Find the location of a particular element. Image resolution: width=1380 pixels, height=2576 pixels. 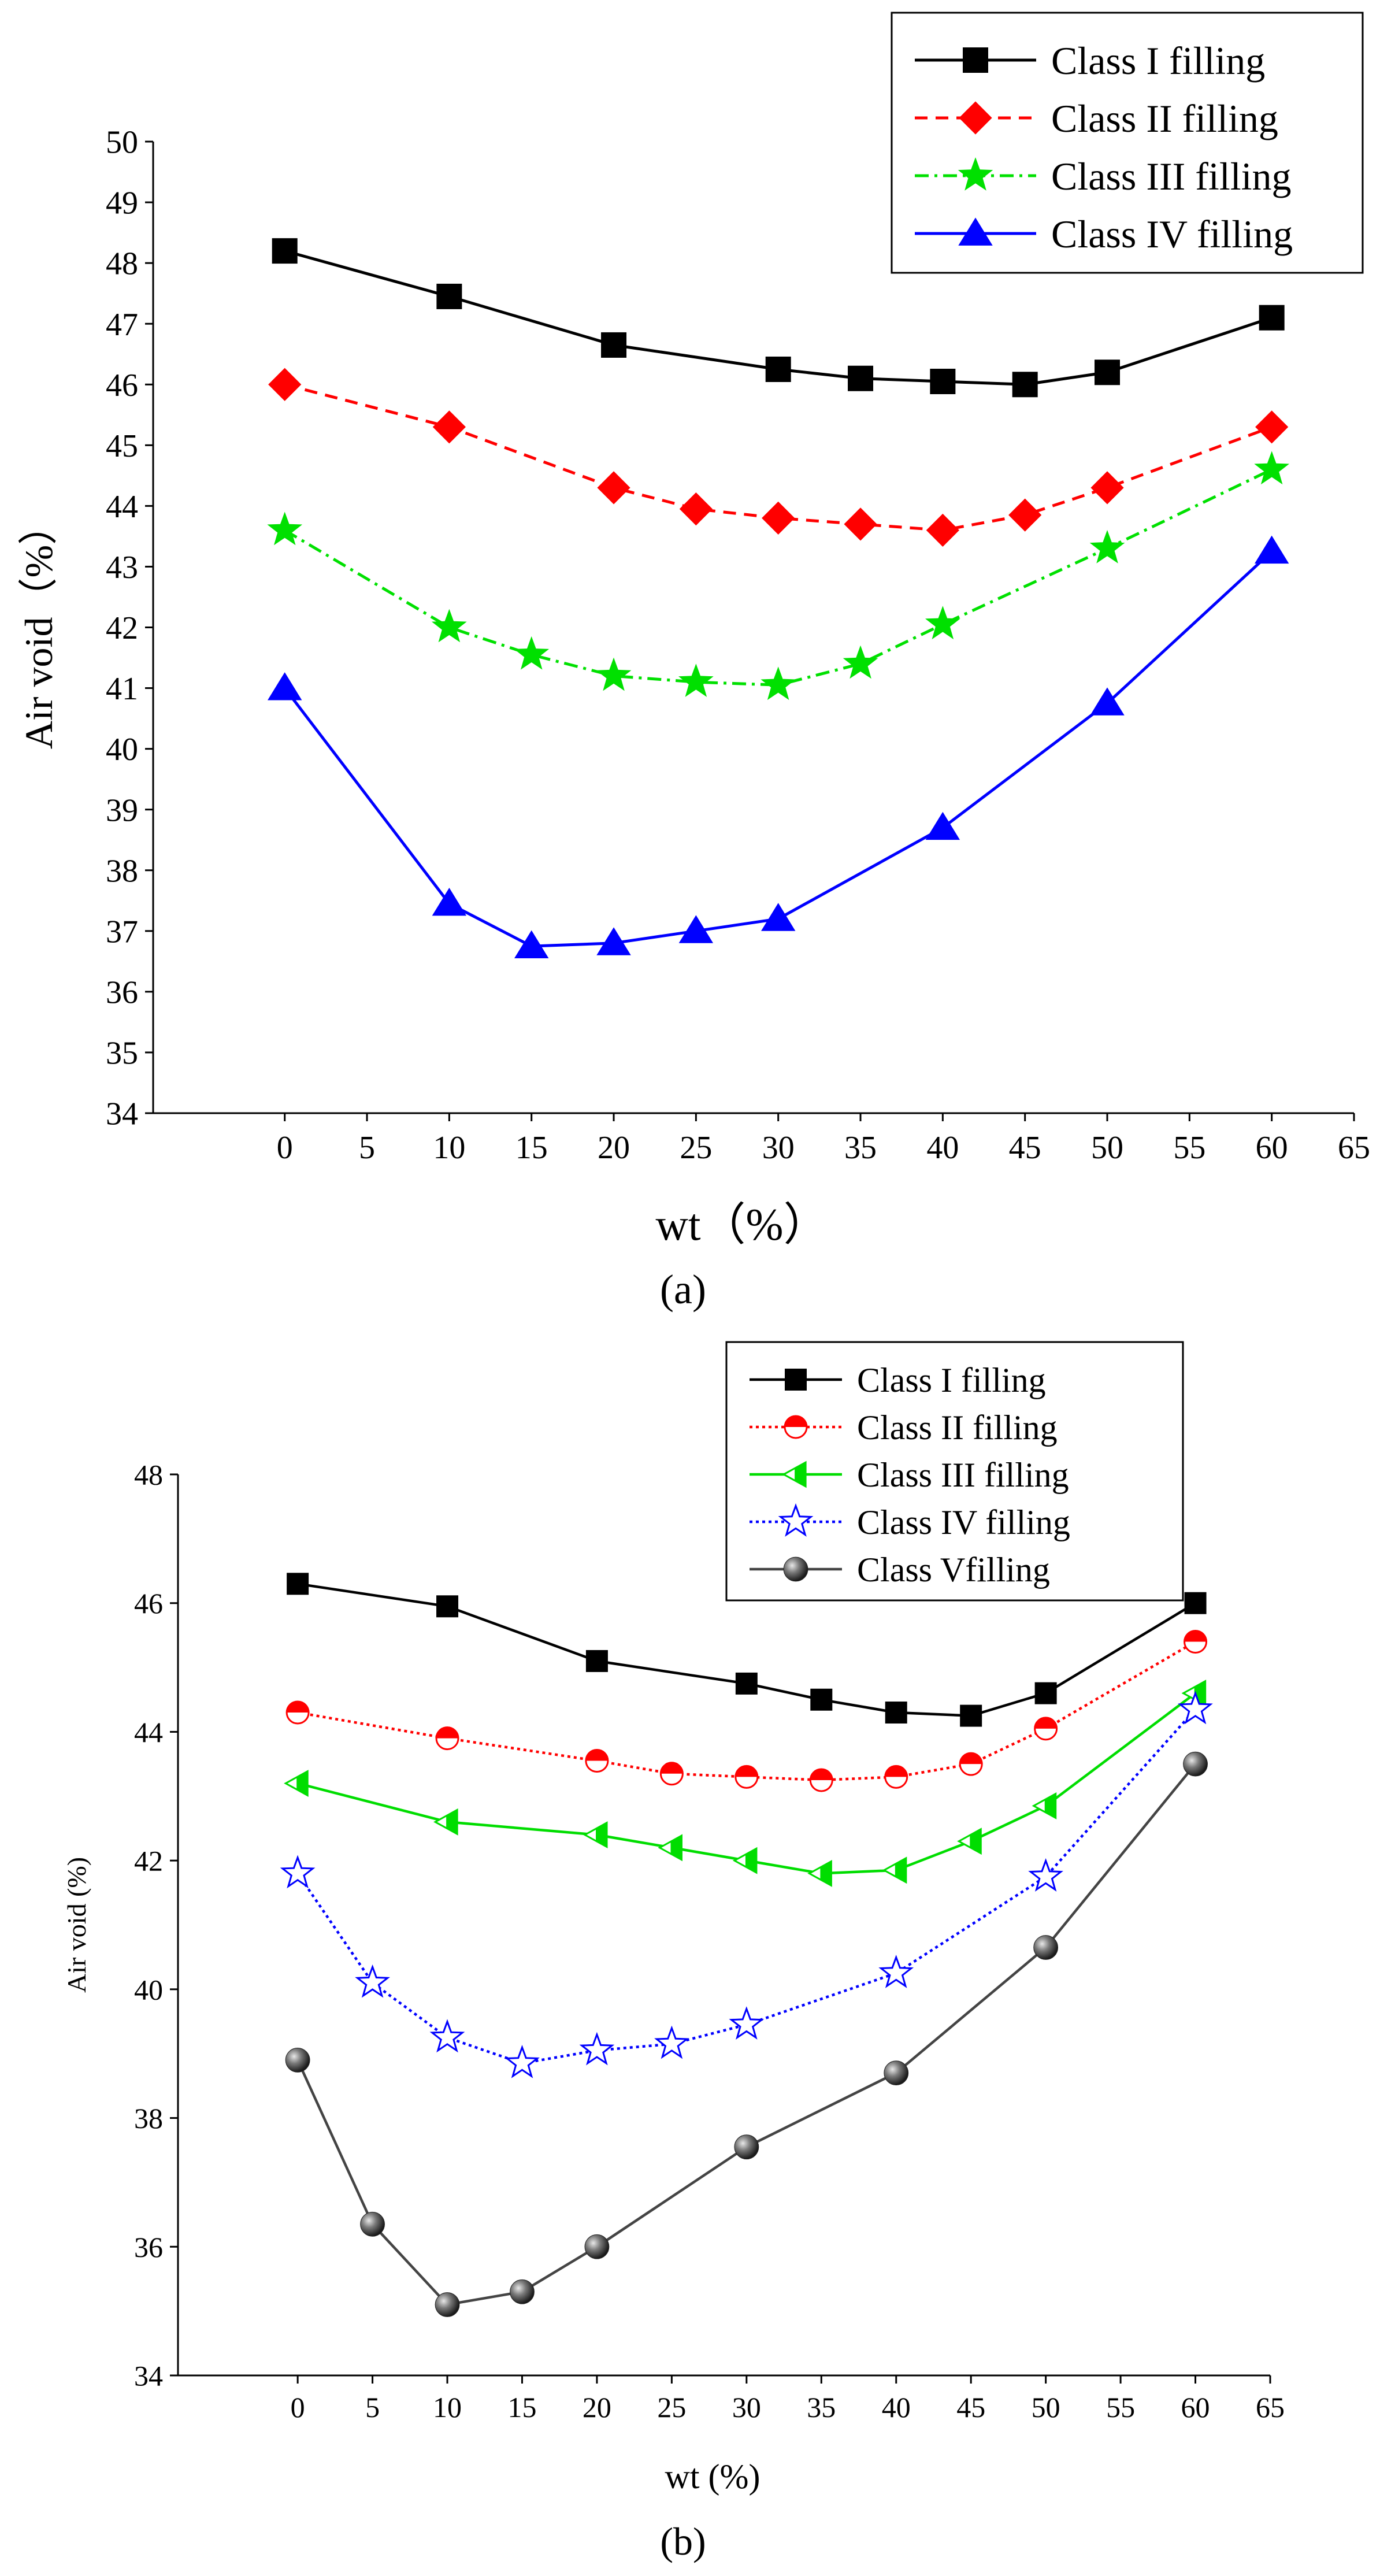

y-tick-label: 46 is located at coordinates (122, 386).